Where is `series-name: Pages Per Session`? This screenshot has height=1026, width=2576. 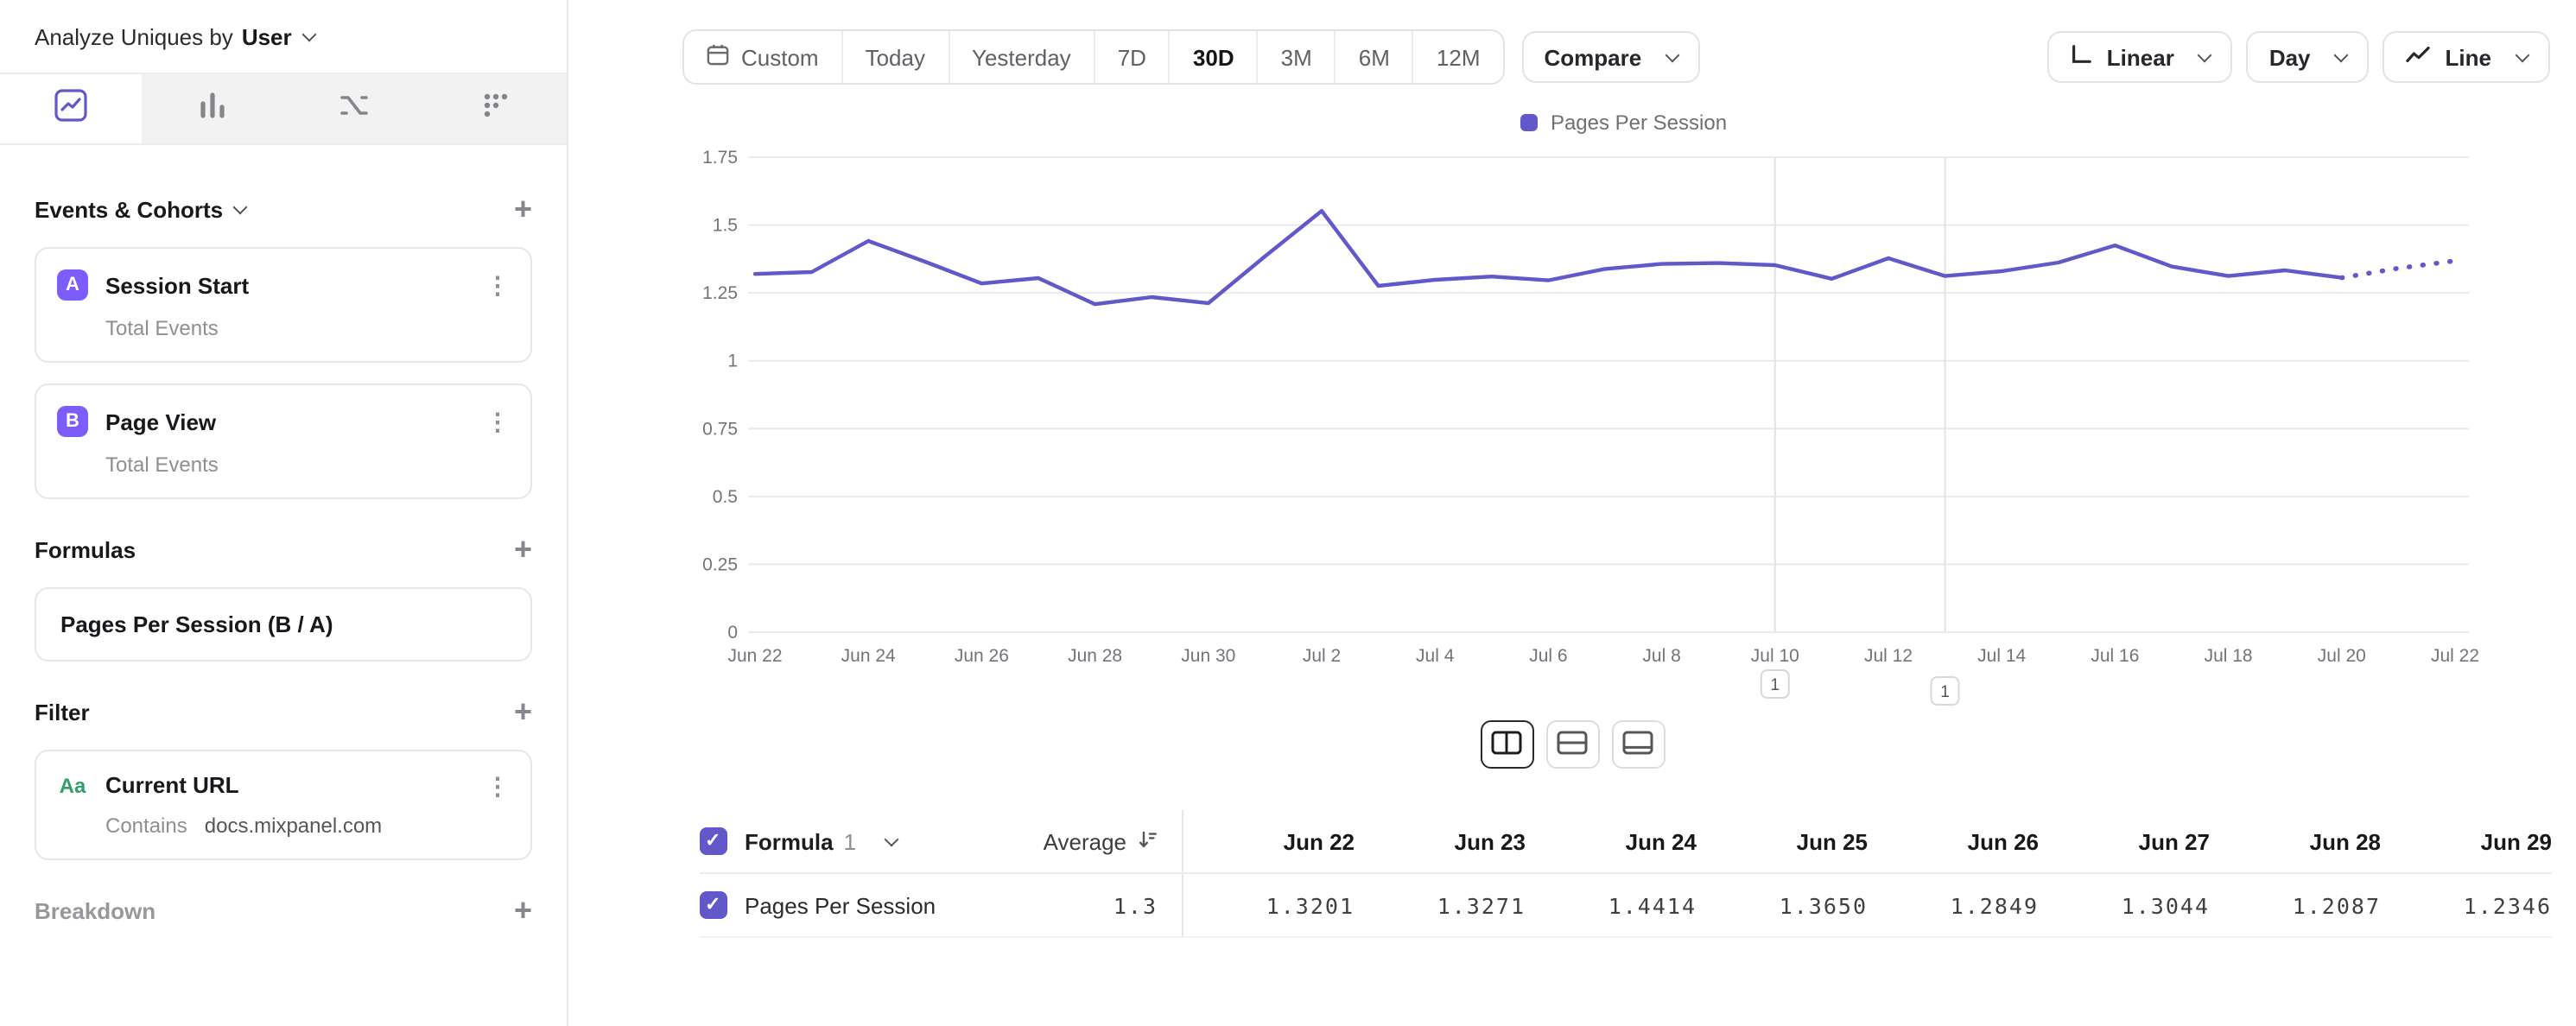 series-name: Pages Per Session is located at coordinates (840, 905).